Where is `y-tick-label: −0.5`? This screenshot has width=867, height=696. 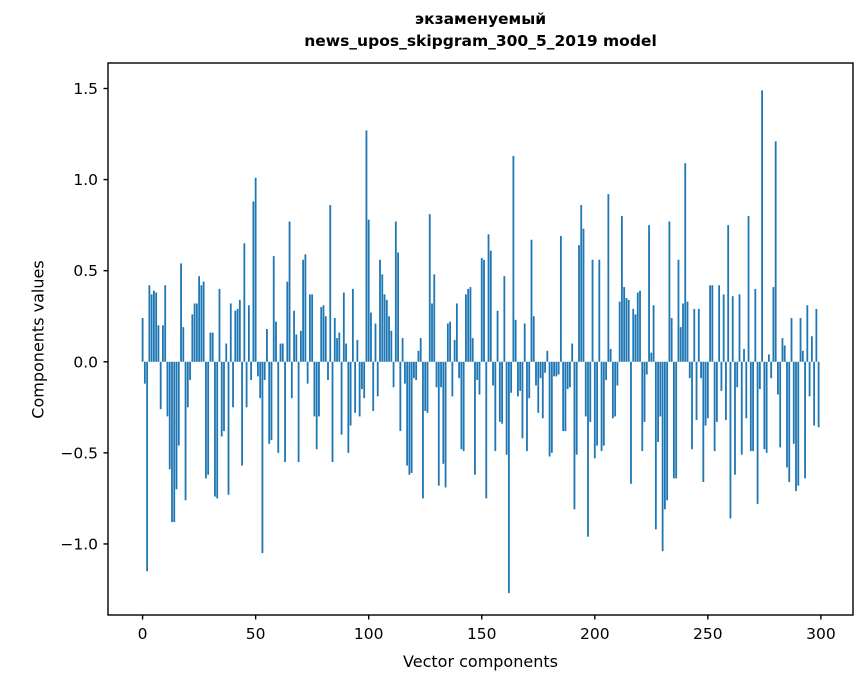
y-tick-label: −0.5 is located at coordinates (79, 453).